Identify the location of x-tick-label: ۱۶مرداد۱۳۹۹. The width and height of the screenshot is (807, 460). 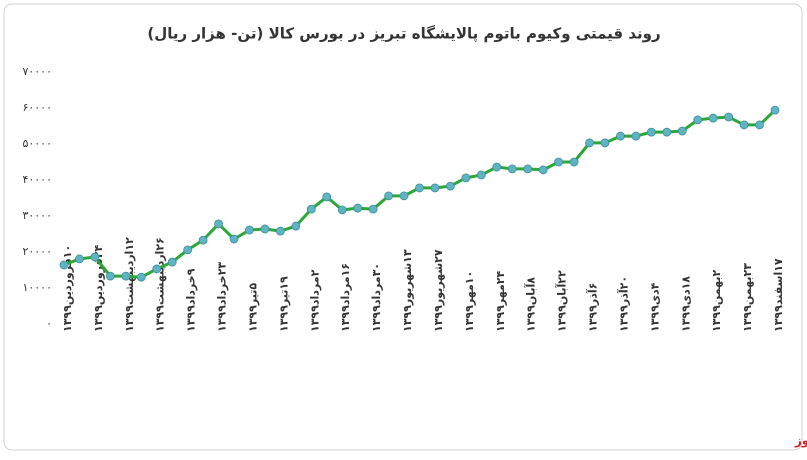
(345, 297).